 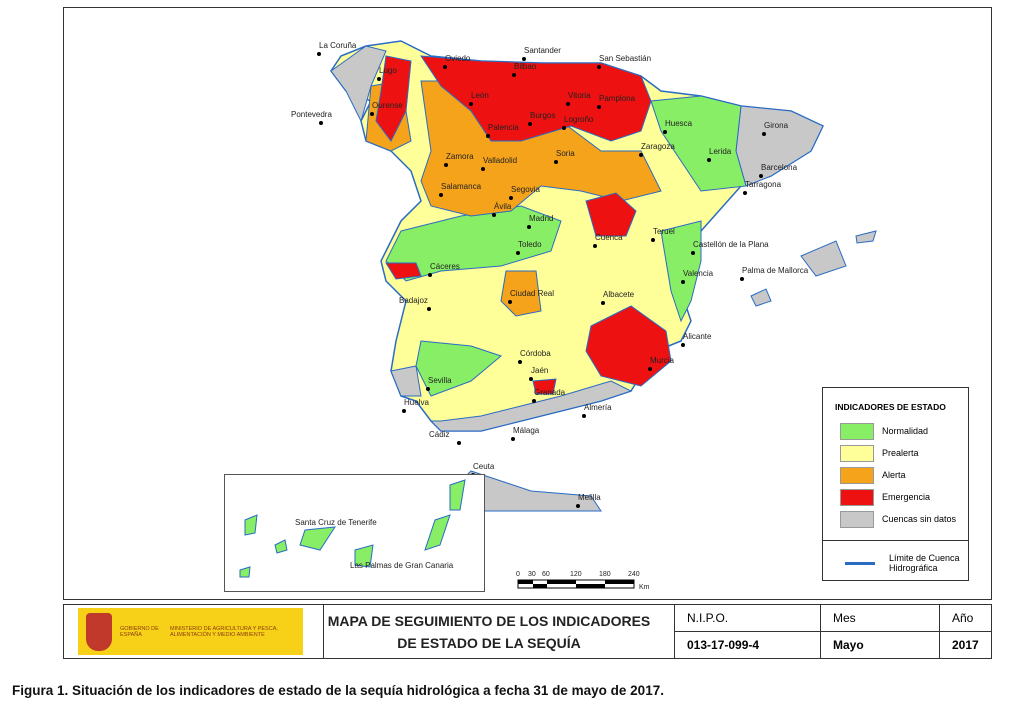 I want to click on city-label: Barcelona, so click(x=779, y=167).